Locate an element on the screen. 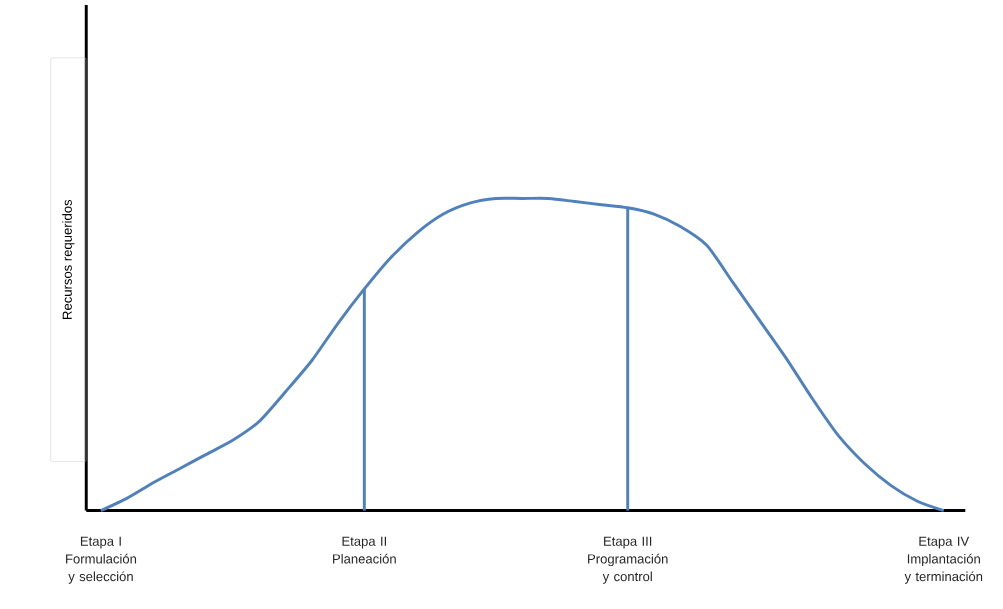  x-tick-label: Etapa IV Implantación y terminación is located at coordinates (943, 560).